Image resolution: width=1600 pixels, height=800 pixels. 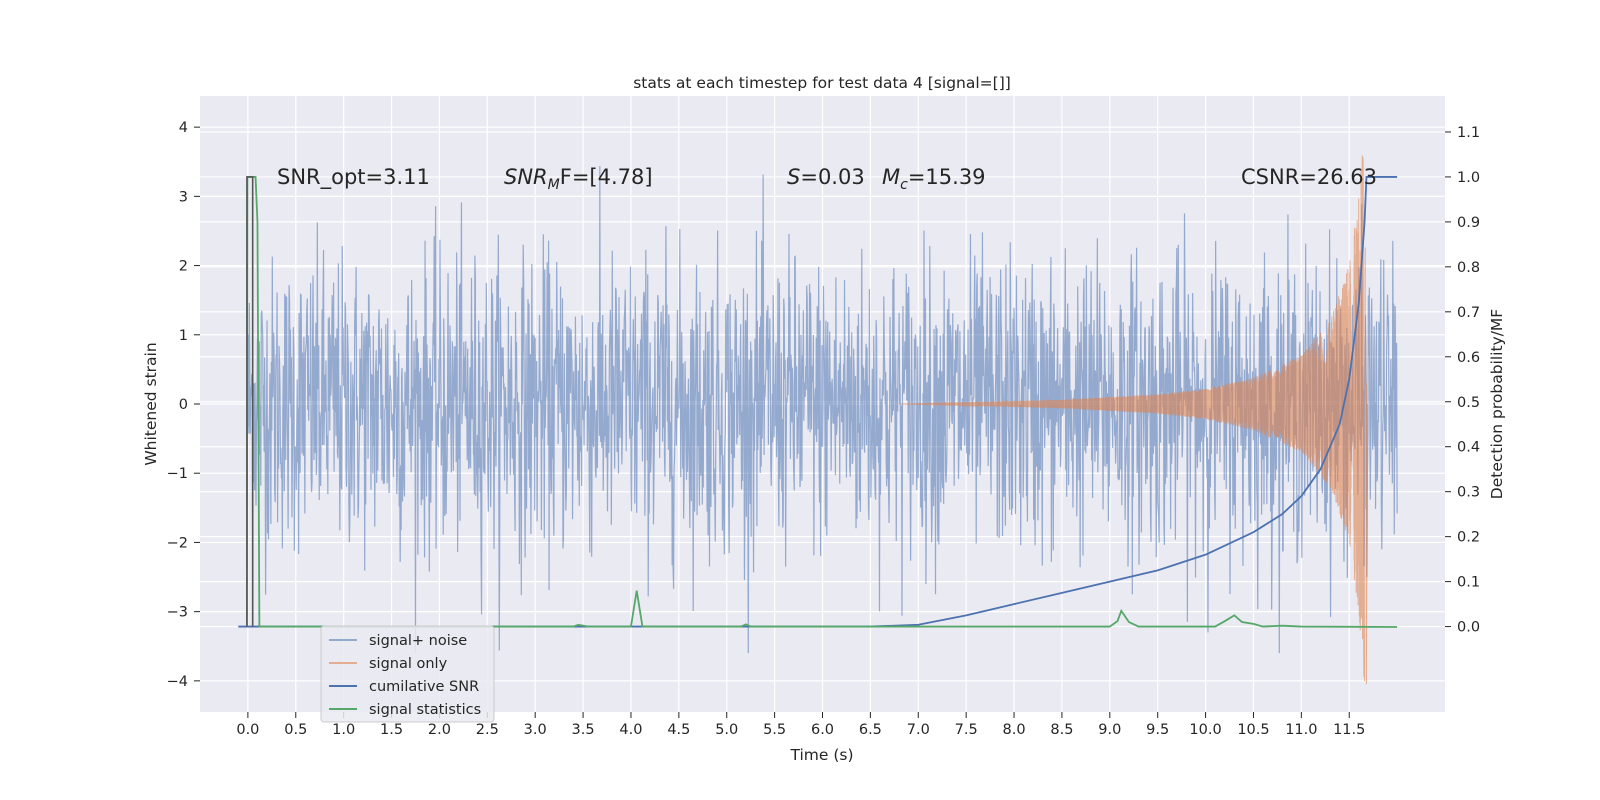 I want to click on snr-mf-annotation: SNRMF=[4.78], so click(x=578, y=179).